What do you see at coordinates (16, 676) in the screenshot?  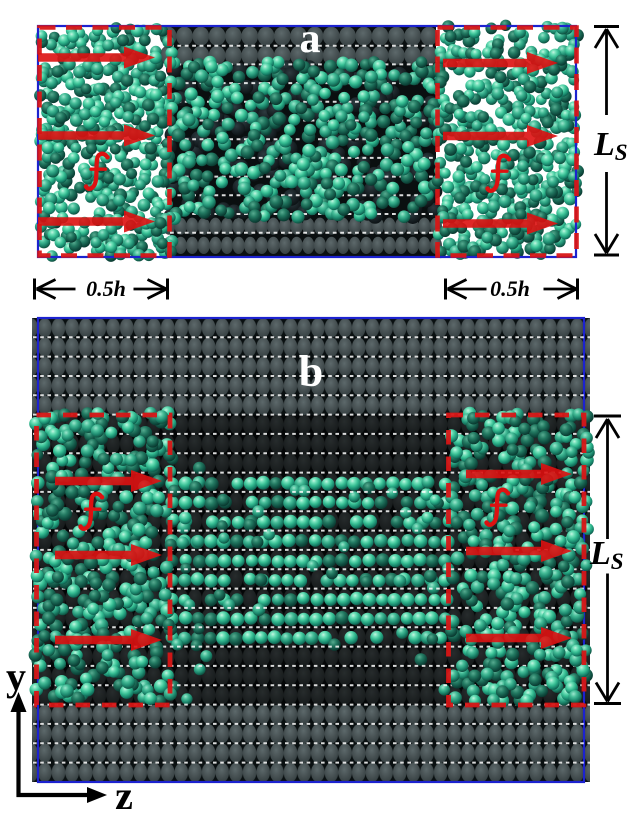 I see `svg-text: y` at bounding box center [16, 676].